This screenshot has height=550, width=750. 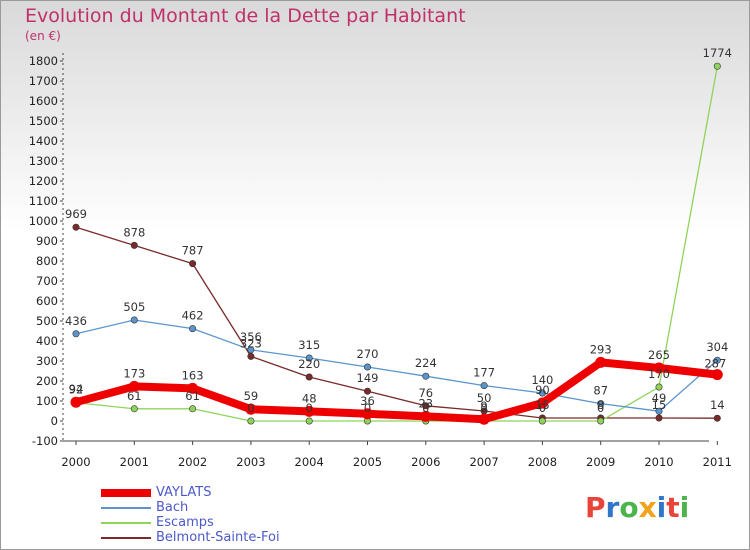 I want to click on y-tick-label: 1200, so click(x=43, y=181).